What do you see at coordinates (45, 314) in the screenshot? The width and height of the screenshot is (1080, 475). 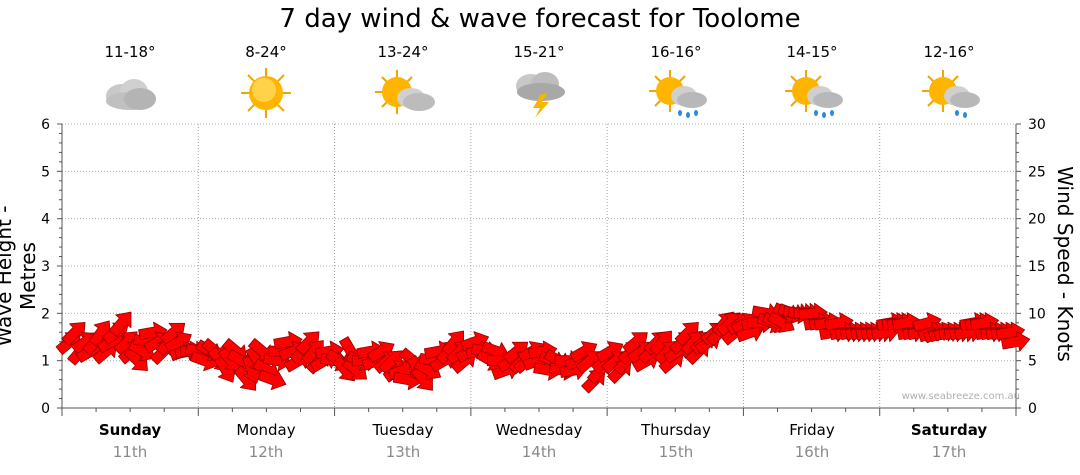 I see `y-left-tick-label: 2` at bounding box center [45, 314].